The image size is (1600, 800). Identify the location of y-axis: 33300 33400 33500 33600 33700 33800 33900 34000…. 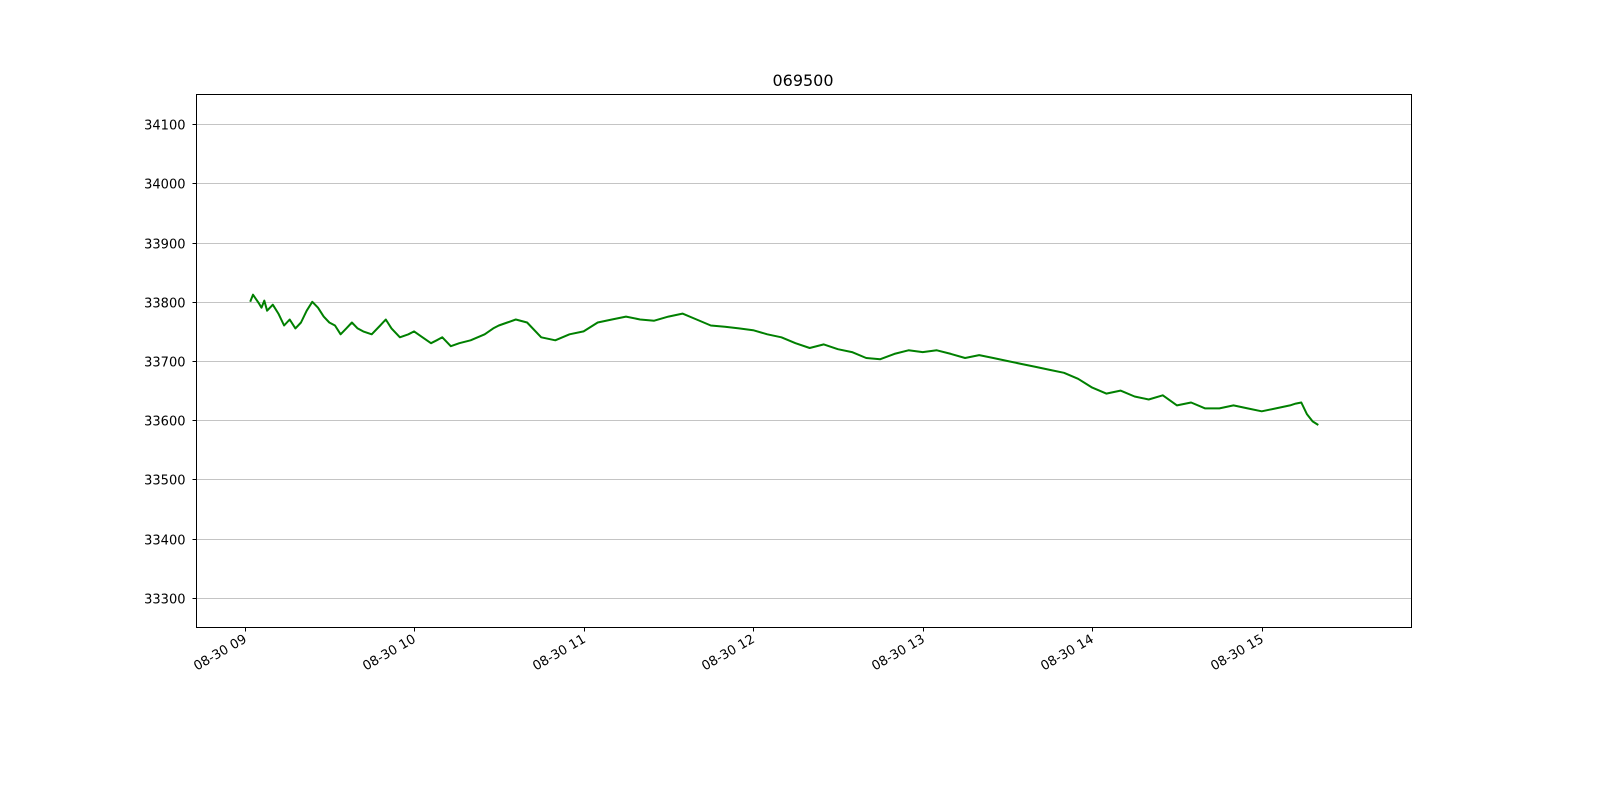
(170, 363).